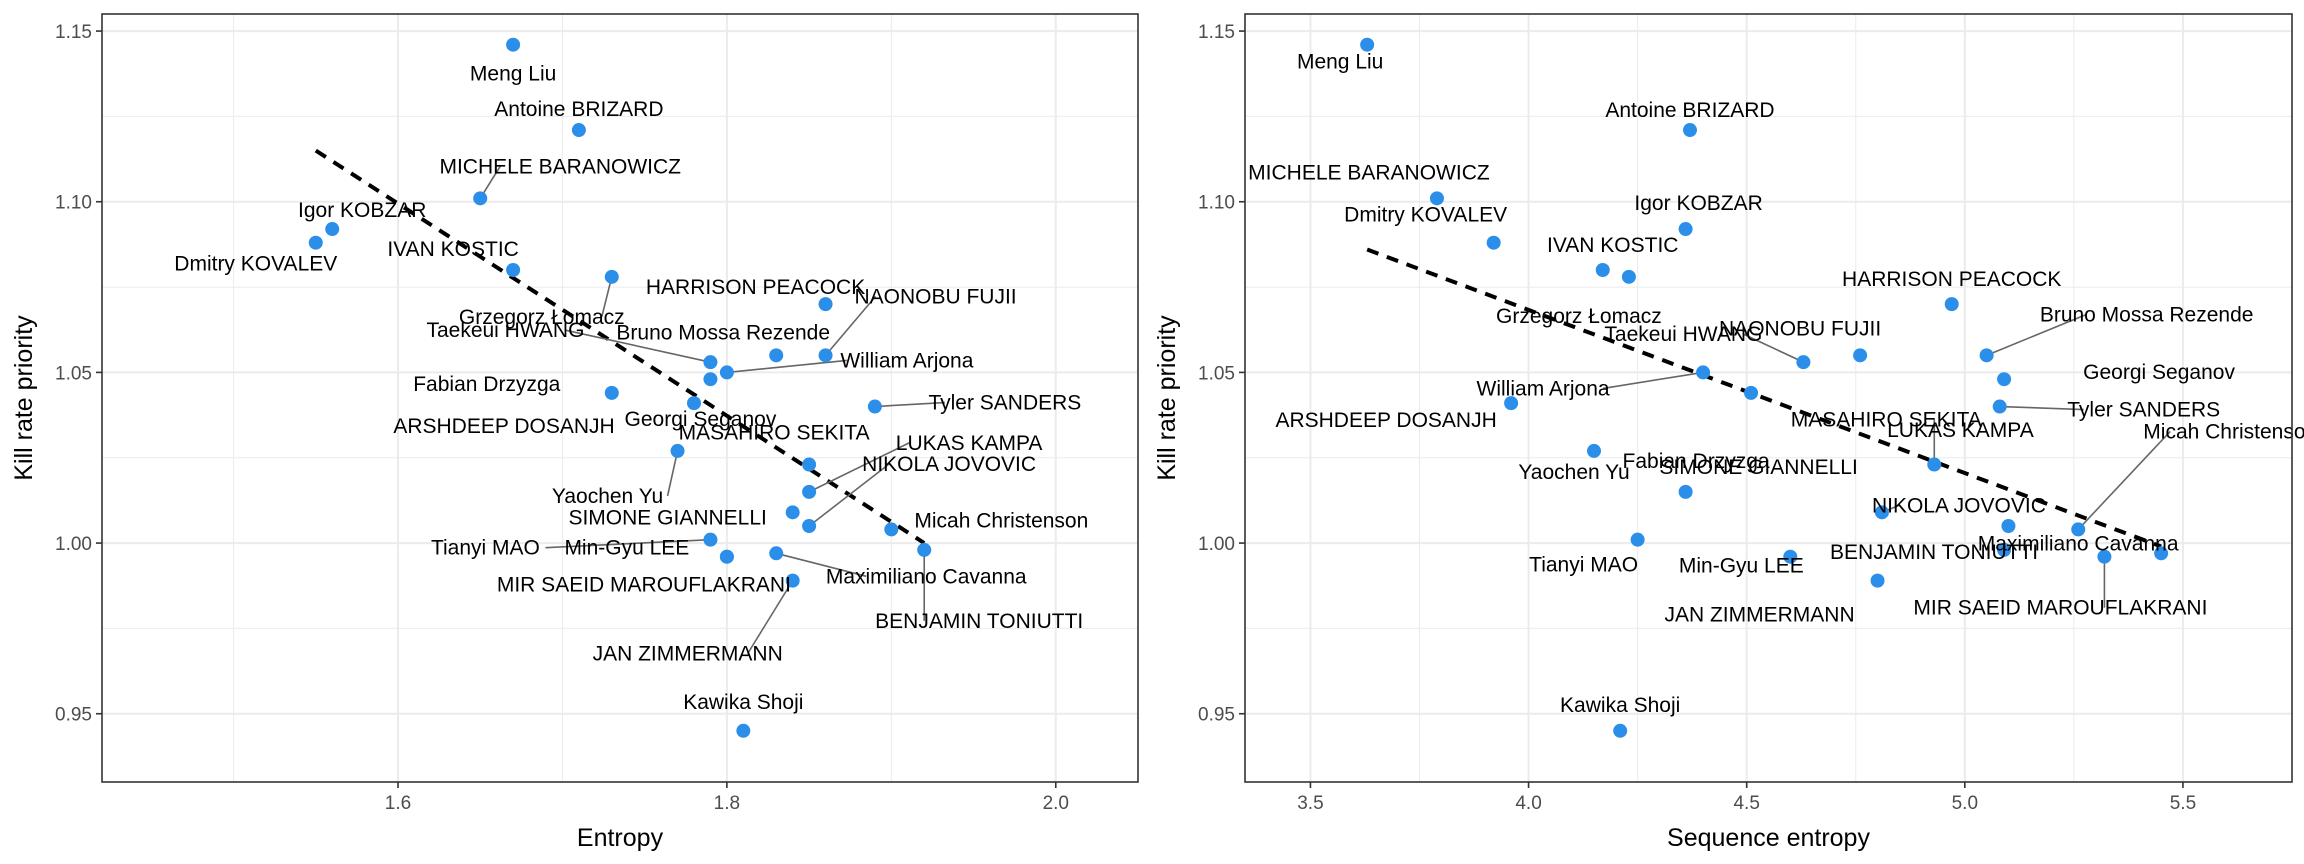 This screenshot has height=864, width=2304. I want to click on point-label: ARSHDEEP DOSANJH, so click(503, 426).